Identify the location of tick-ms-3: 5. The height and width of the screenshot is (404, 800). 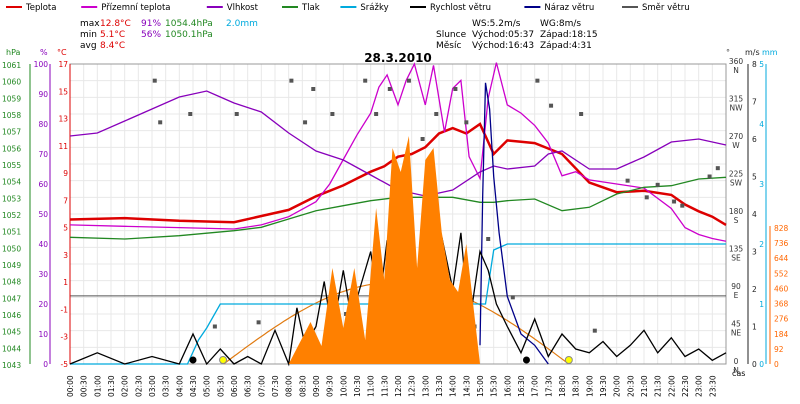
(754, 177).